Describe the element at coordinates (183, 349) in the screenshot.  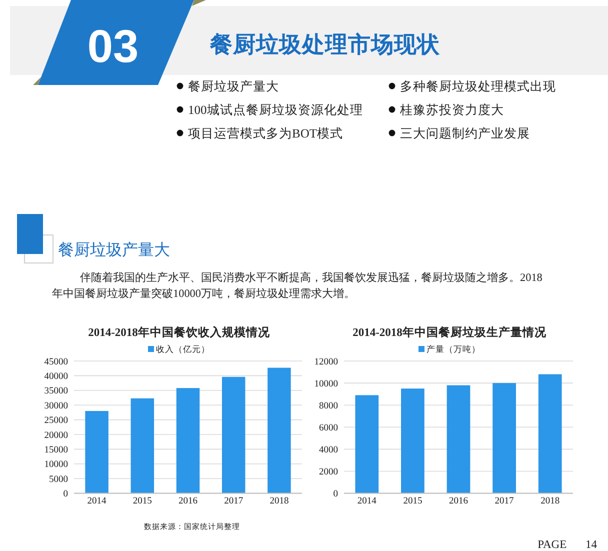
I see `legend-label: 收入（亿元）` at that location.